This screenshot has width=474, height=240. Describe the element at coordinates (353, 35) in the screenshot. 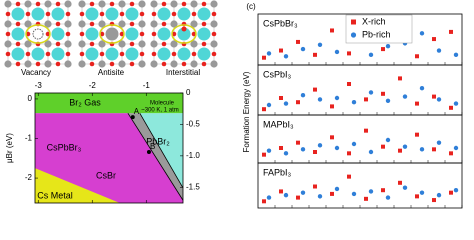

I see `legend-marker` at that location.